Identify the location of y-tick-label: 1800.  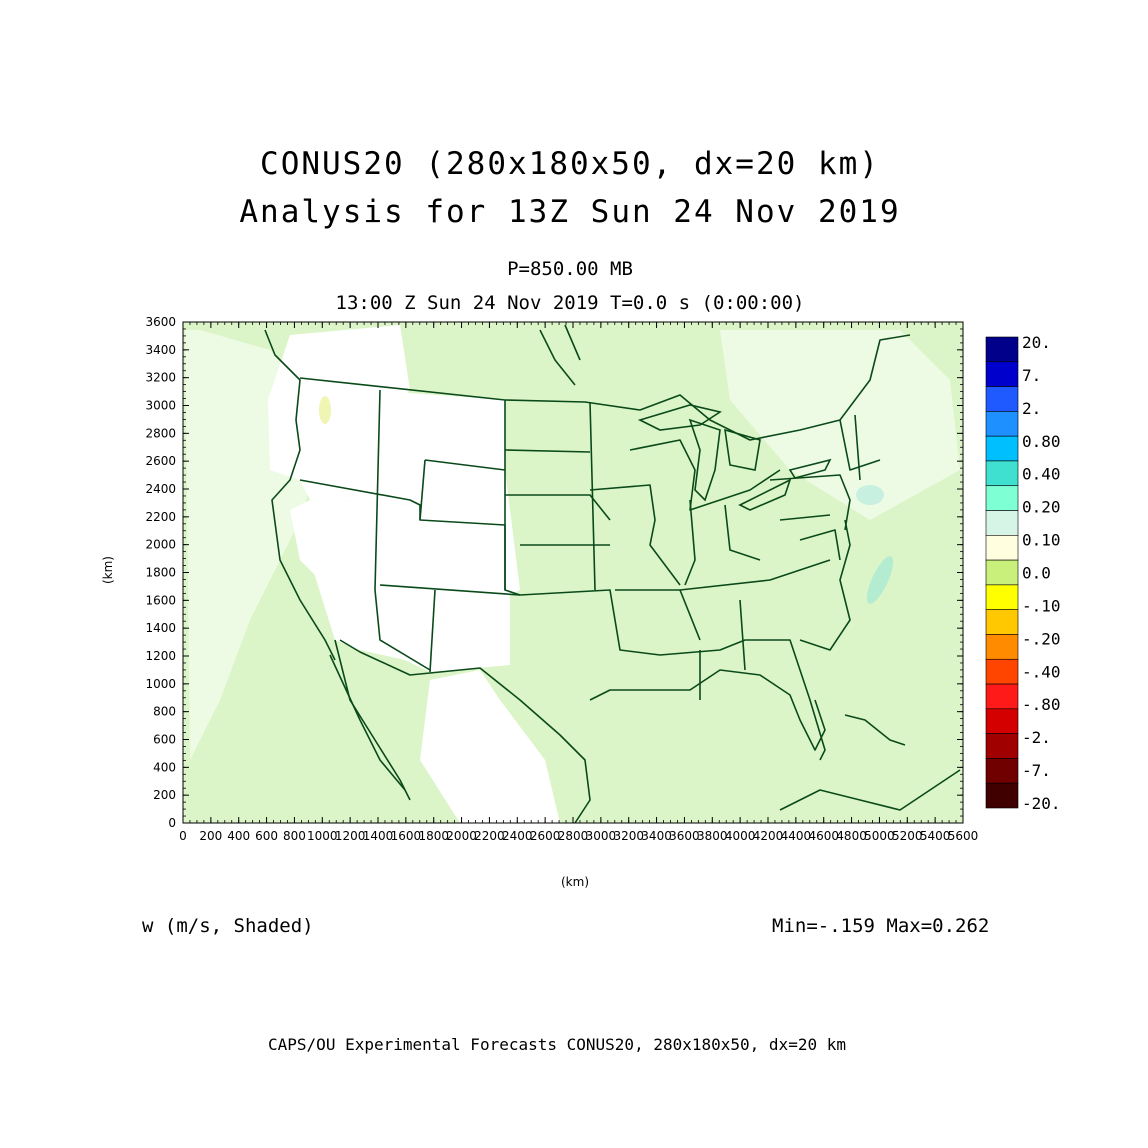
(160, 573).